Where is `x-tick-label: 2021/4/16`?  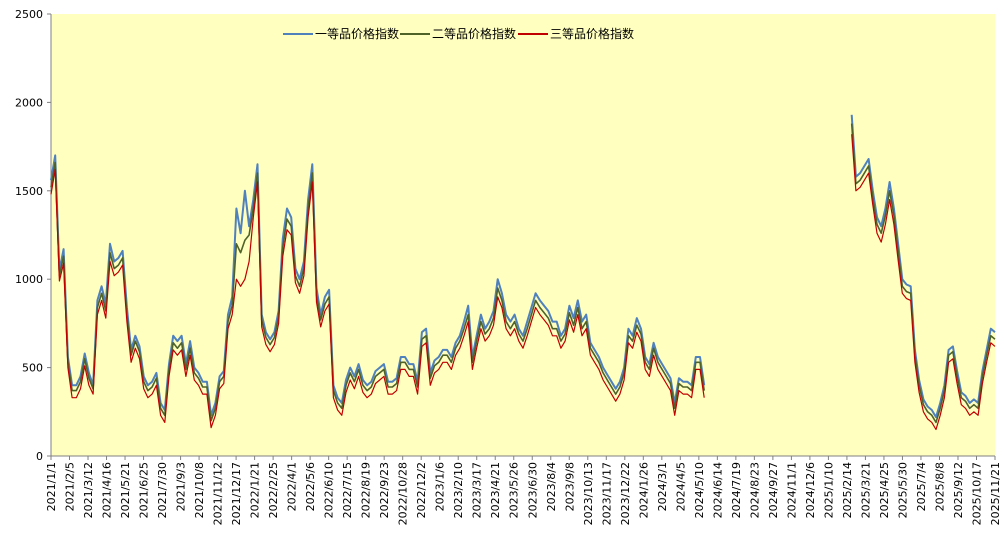 x-tick-label: 2021/4/16 is located at coordinates (107, 490).